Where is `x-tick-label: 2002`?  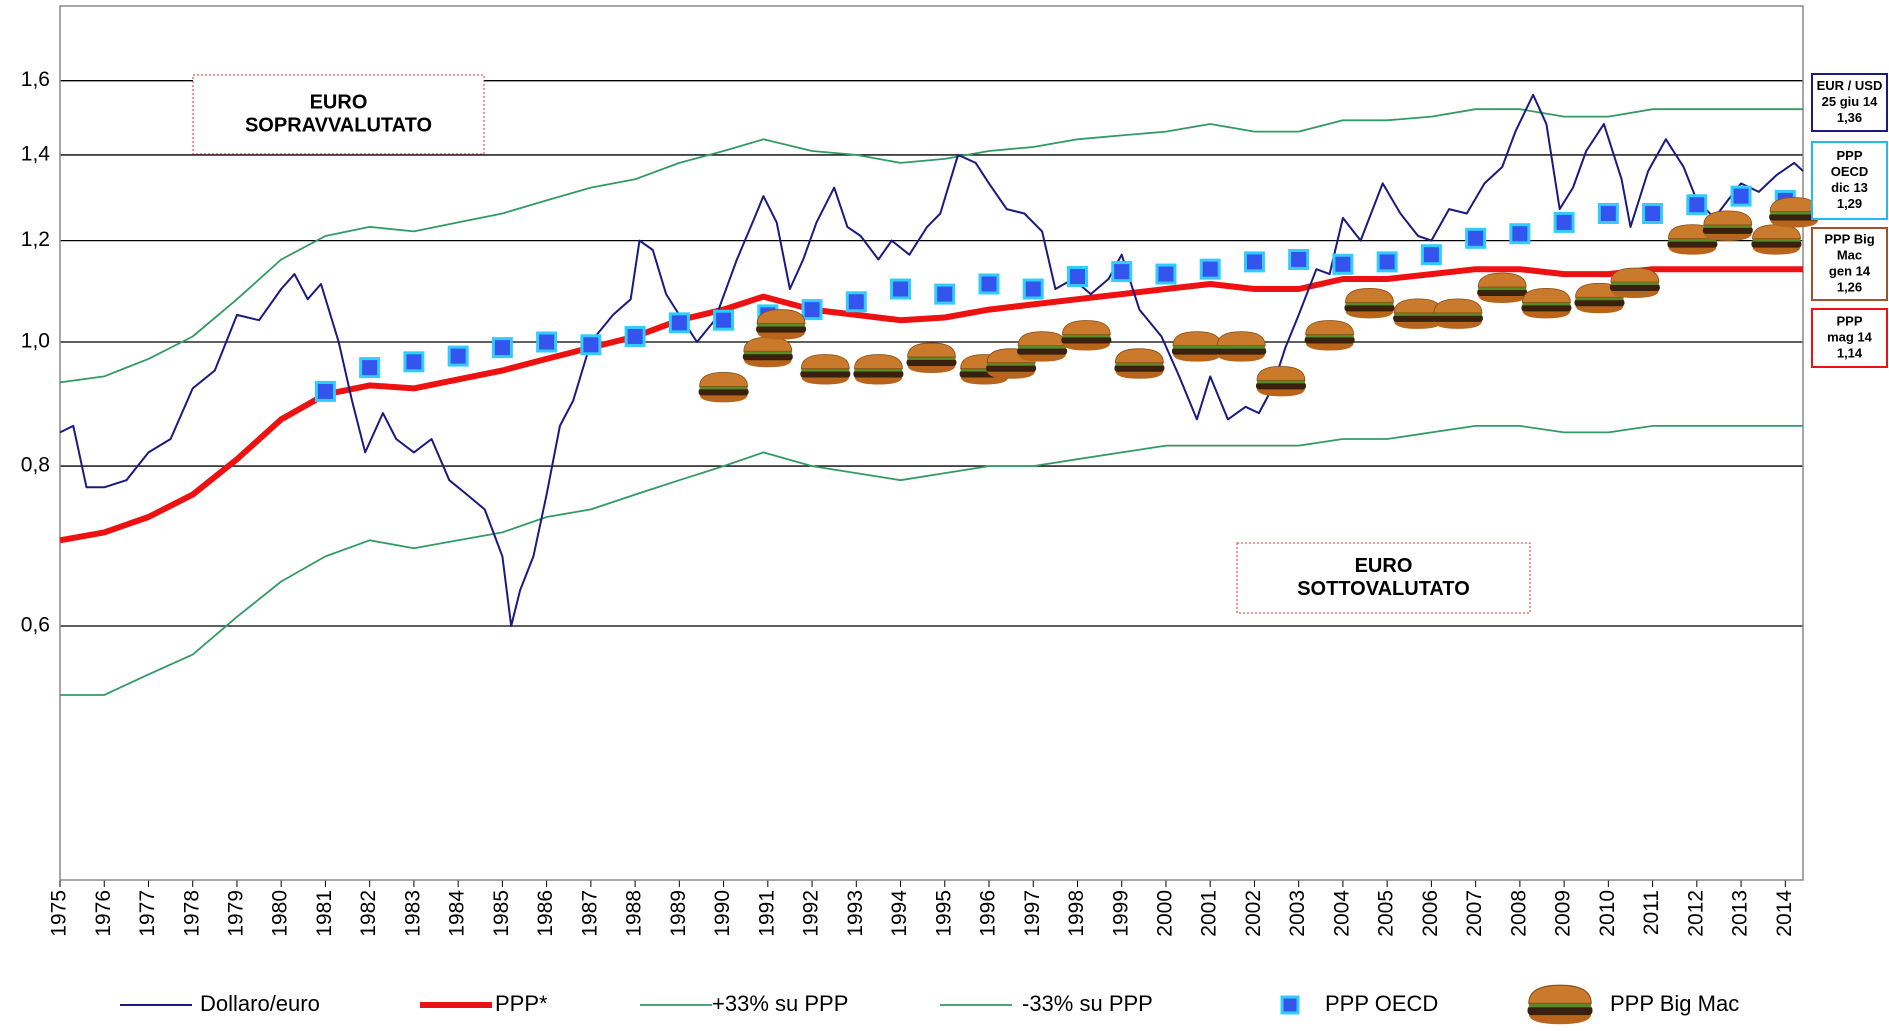 x-tick-label: 2002 is located at coordinates (1253, 913).